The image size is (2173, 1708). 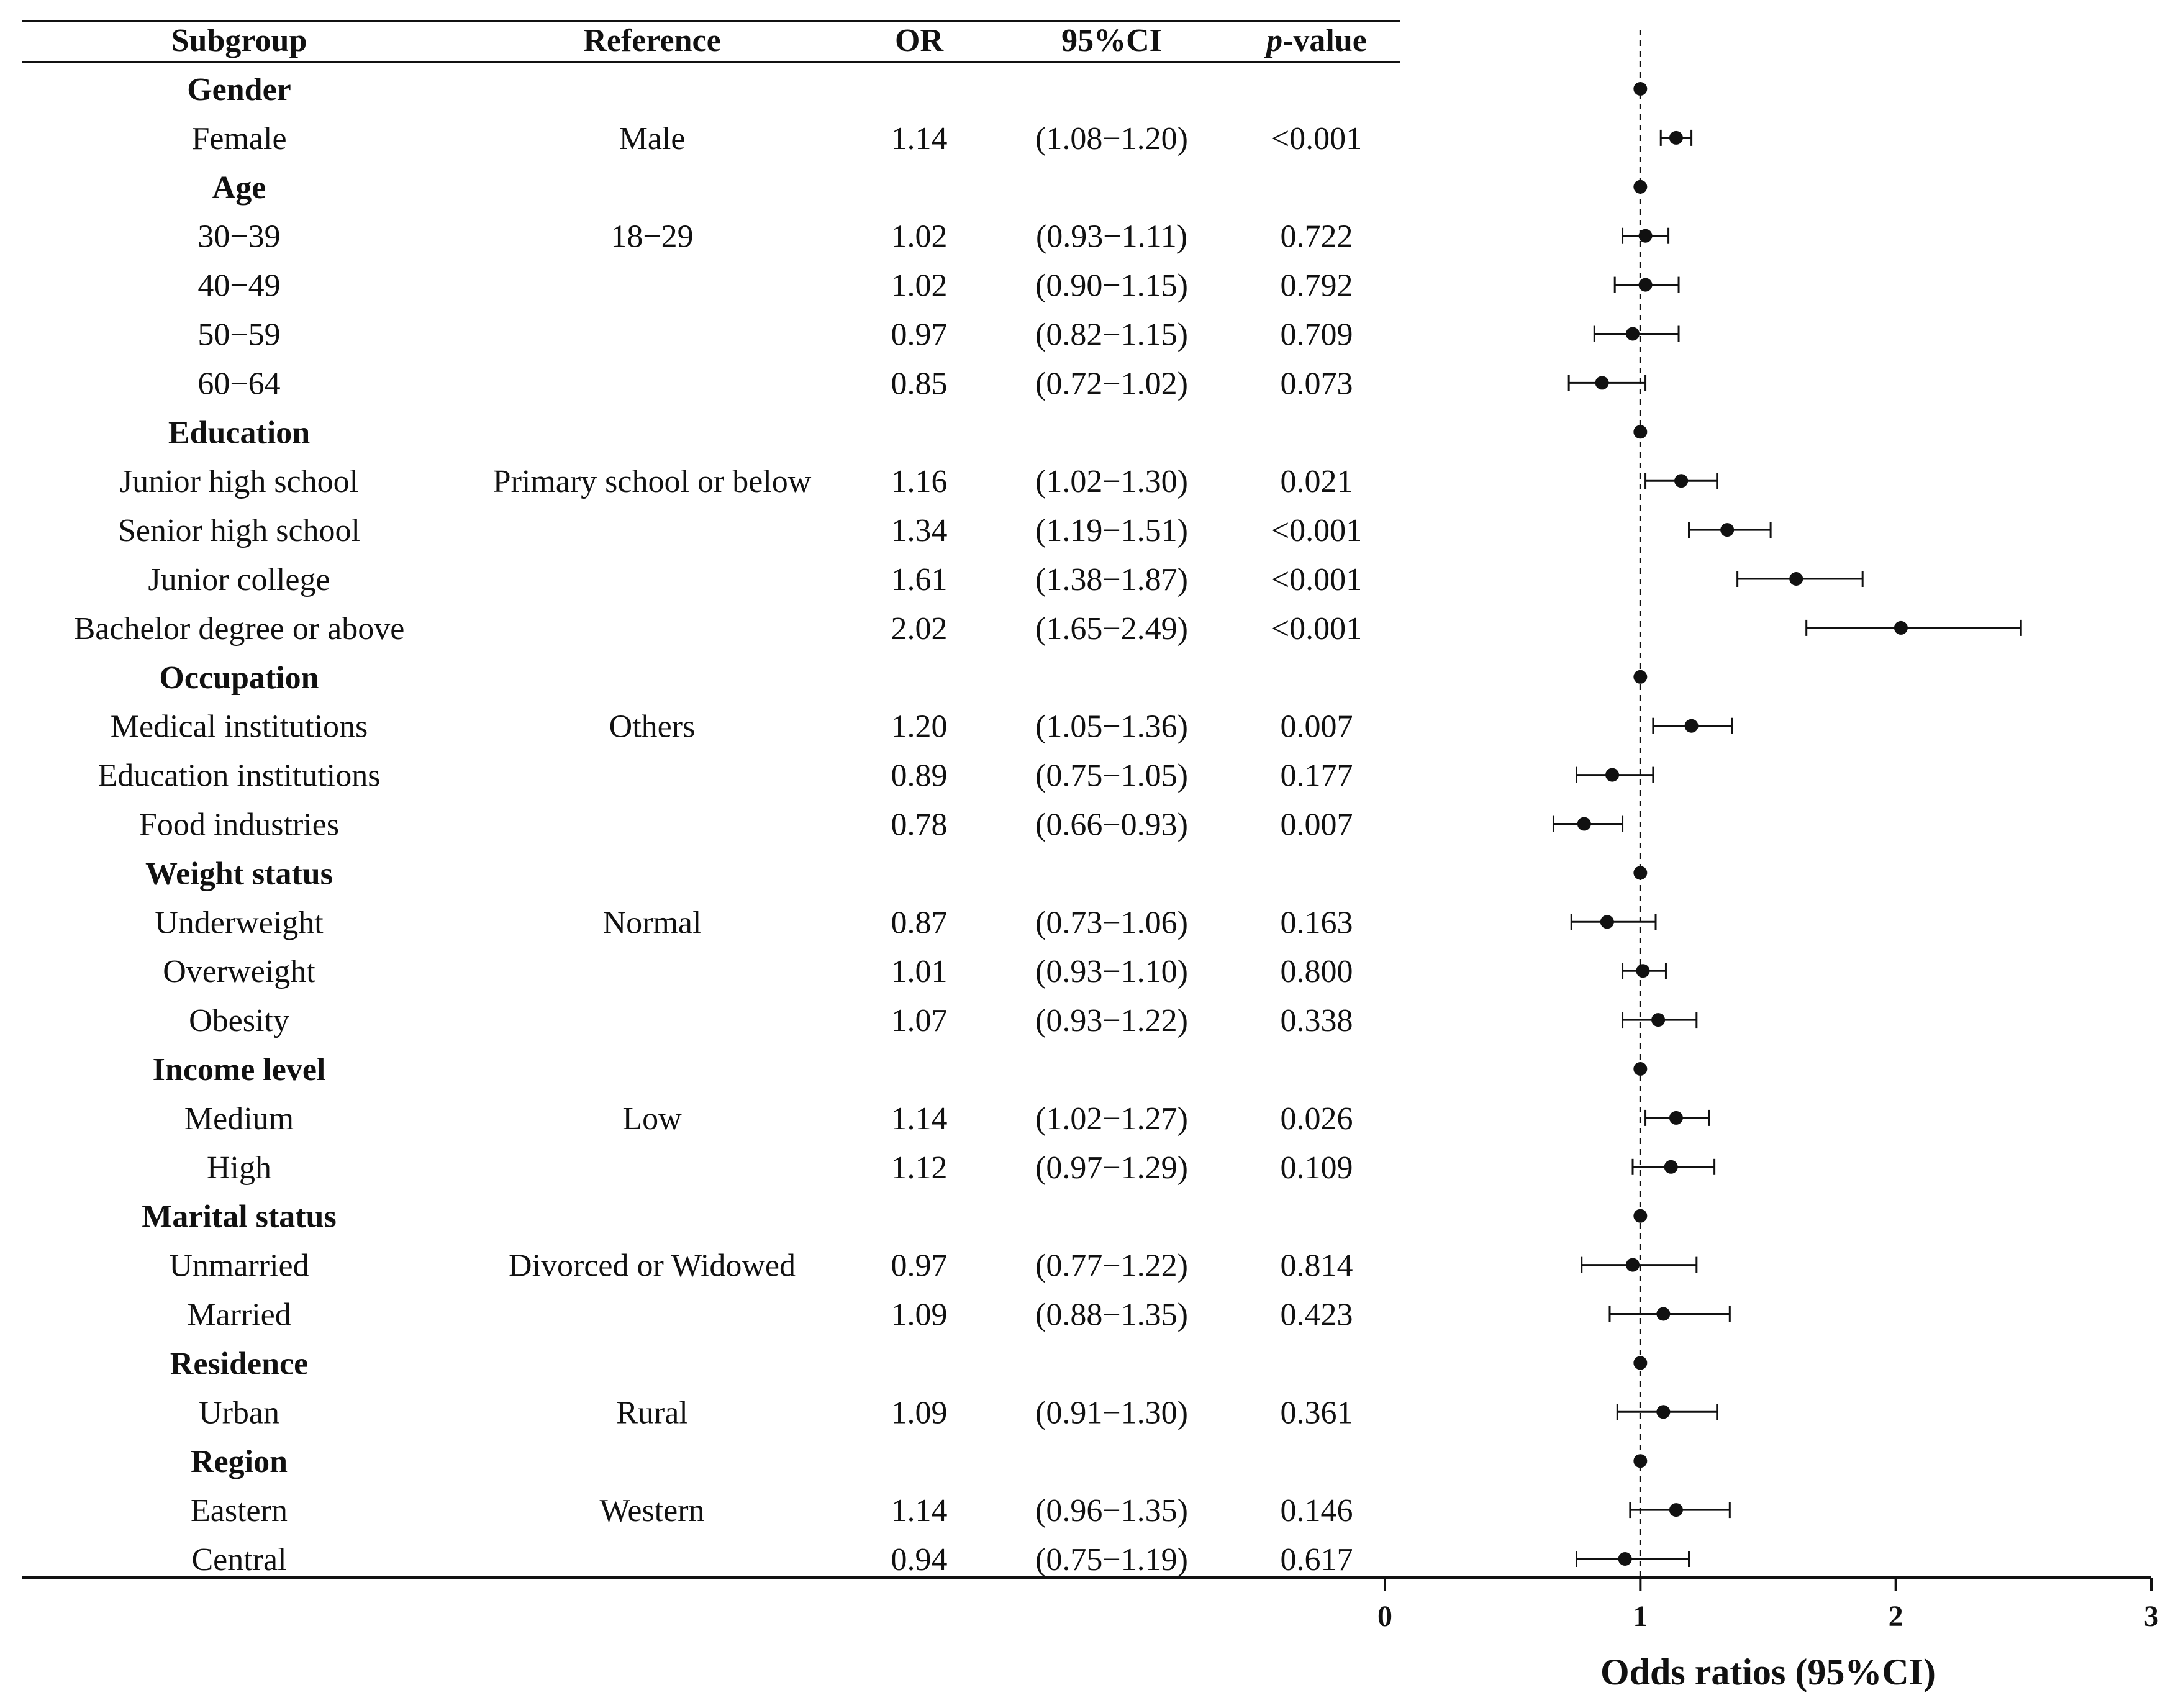 What do you see at coordinates (919, 1168) in the screenshot?
I see `or-value: 1.12` at bounding box center [919, 1168].